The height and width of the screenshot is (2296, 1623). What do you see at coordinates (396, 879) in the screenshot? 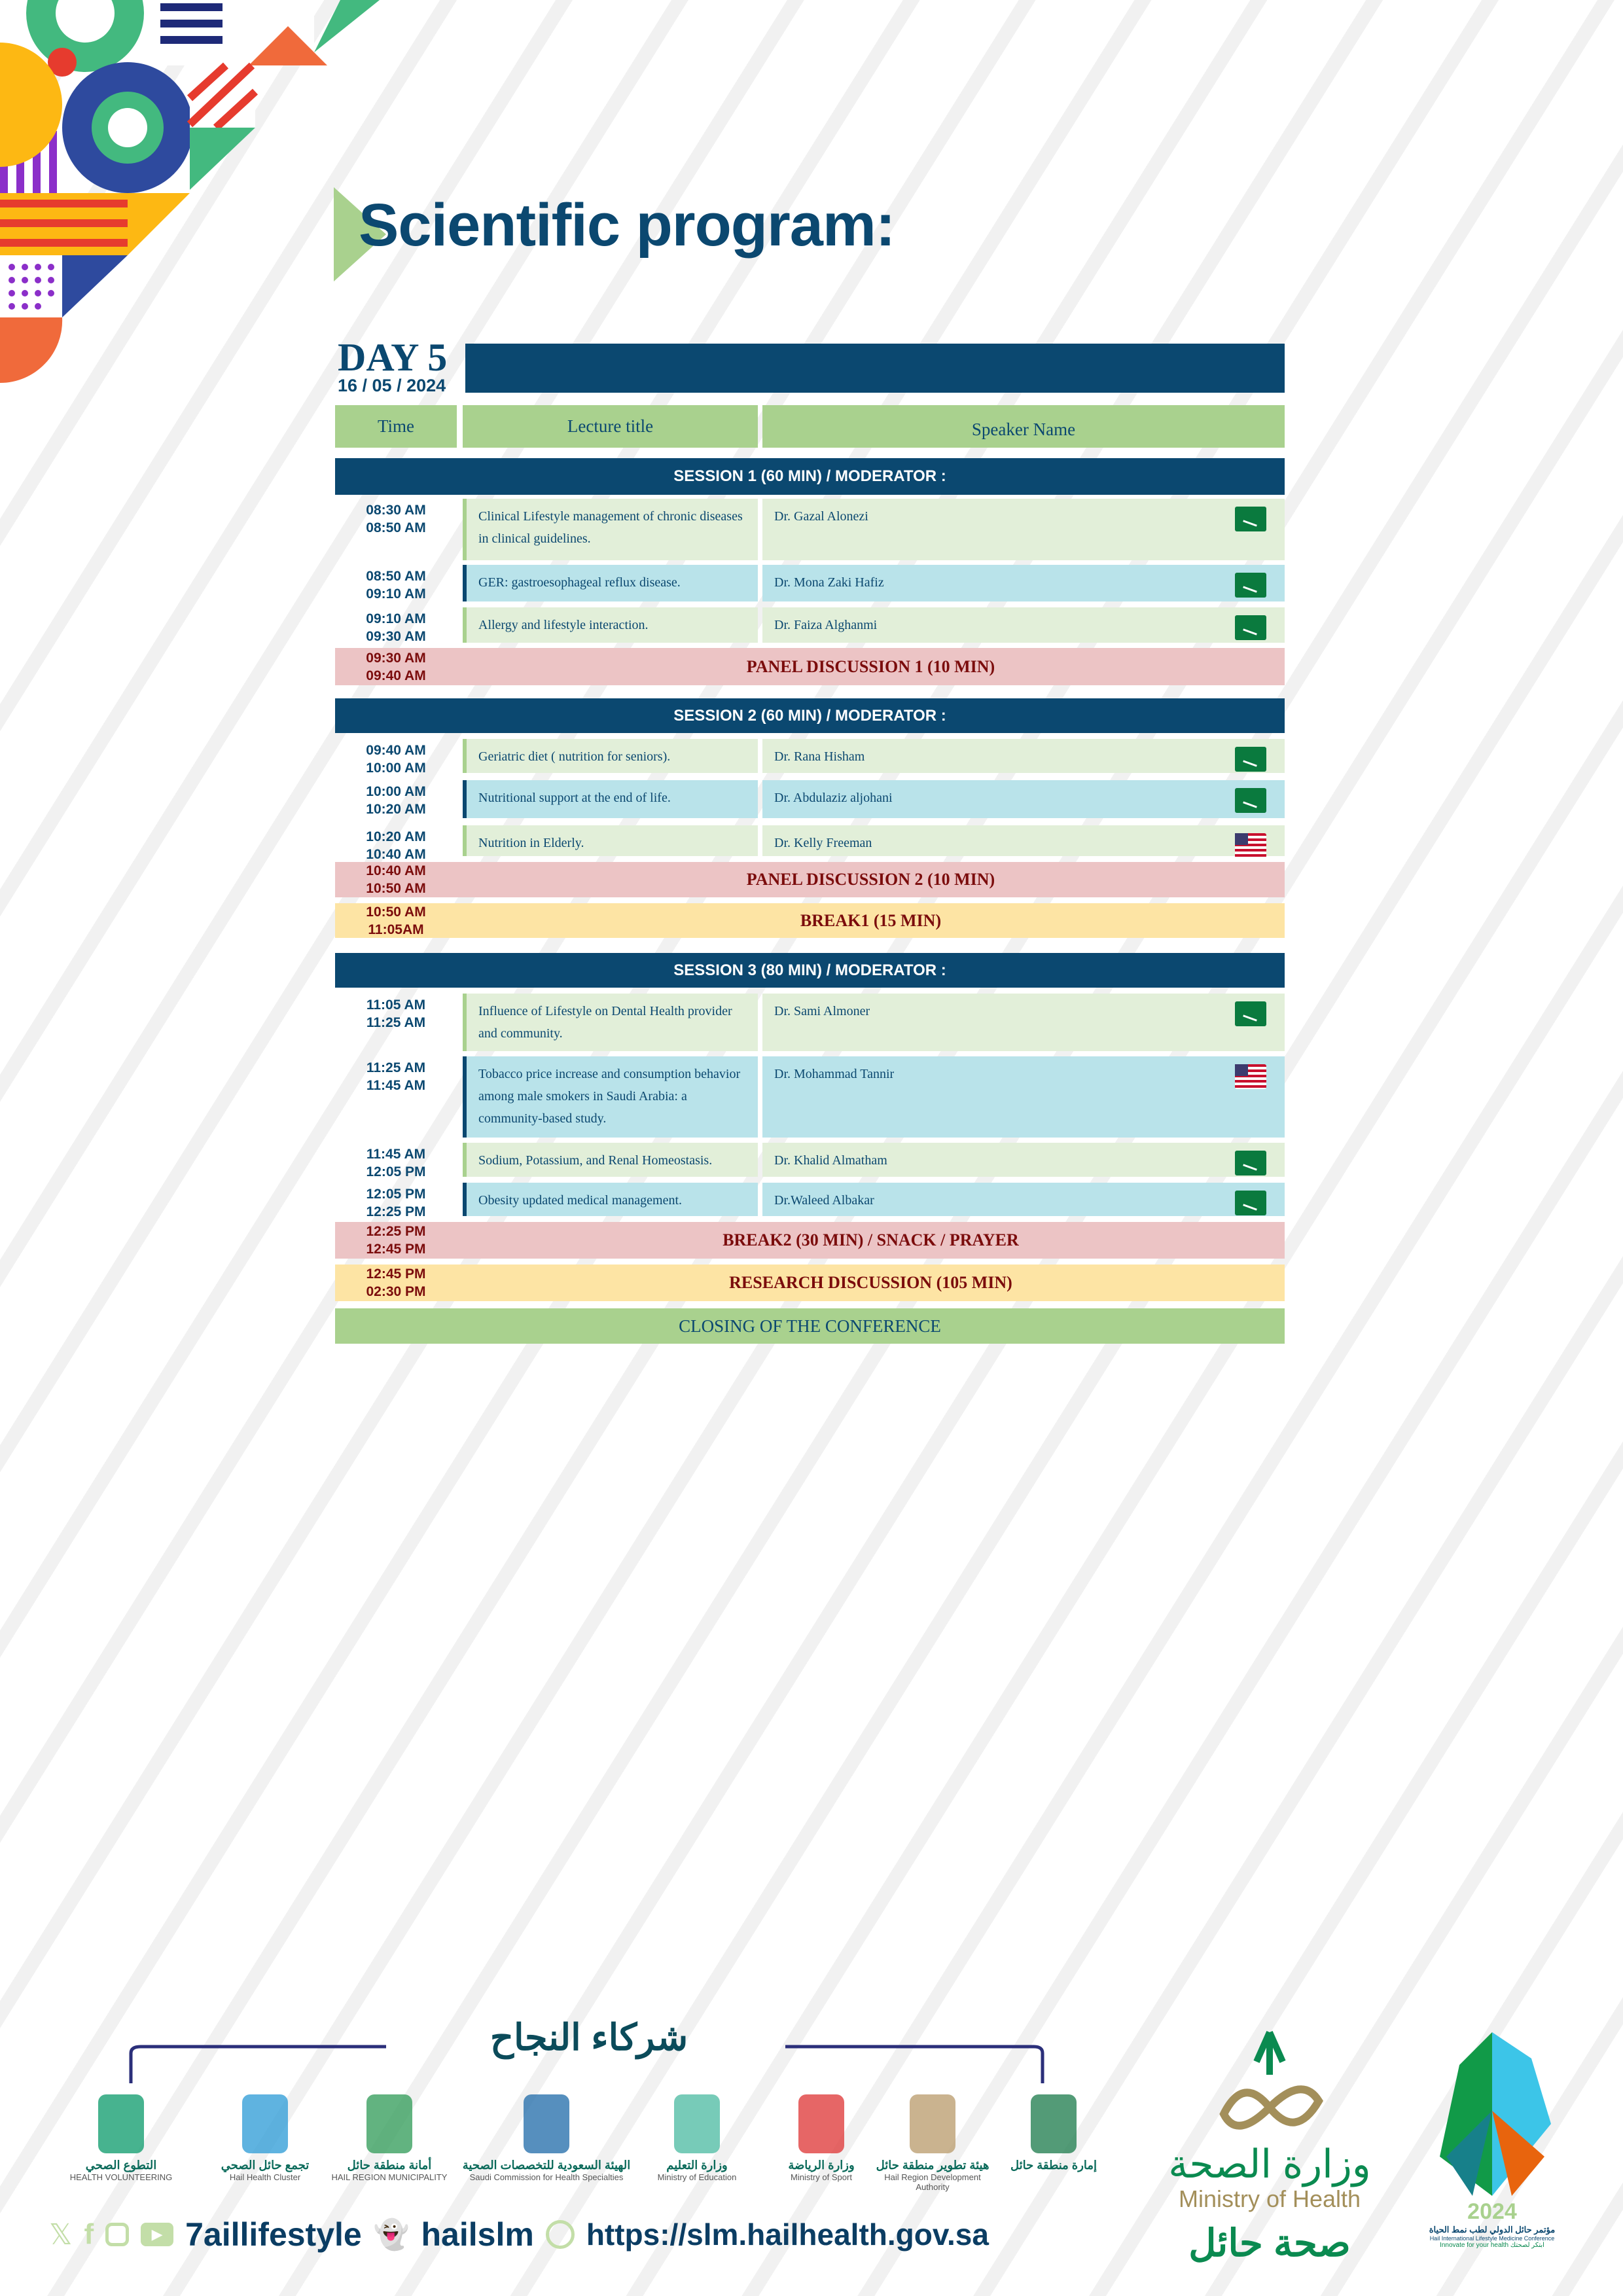
I see `time-range: 10:40 AM 10:50 AM` at bounding box center [396, 879].